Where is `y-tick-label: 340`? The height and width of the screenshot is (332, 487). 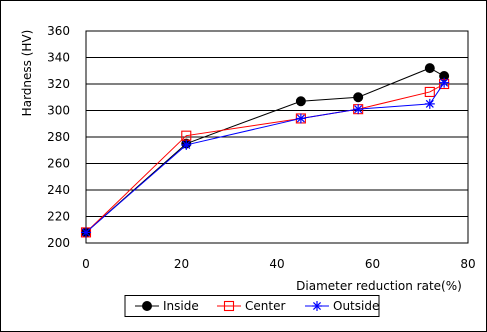
y-tick-label: 340 is located at coordinates (58, 58).